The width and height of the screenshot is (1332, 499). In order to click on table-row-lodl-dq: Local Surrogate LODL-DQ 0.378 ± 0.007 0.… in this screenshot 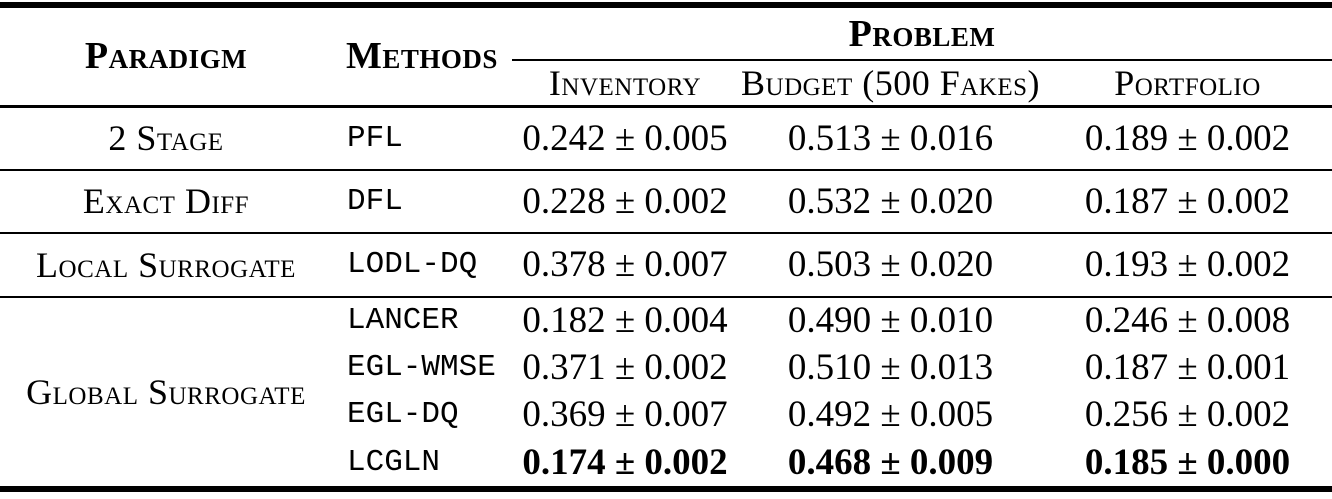, I will do `click(666, 264)`.